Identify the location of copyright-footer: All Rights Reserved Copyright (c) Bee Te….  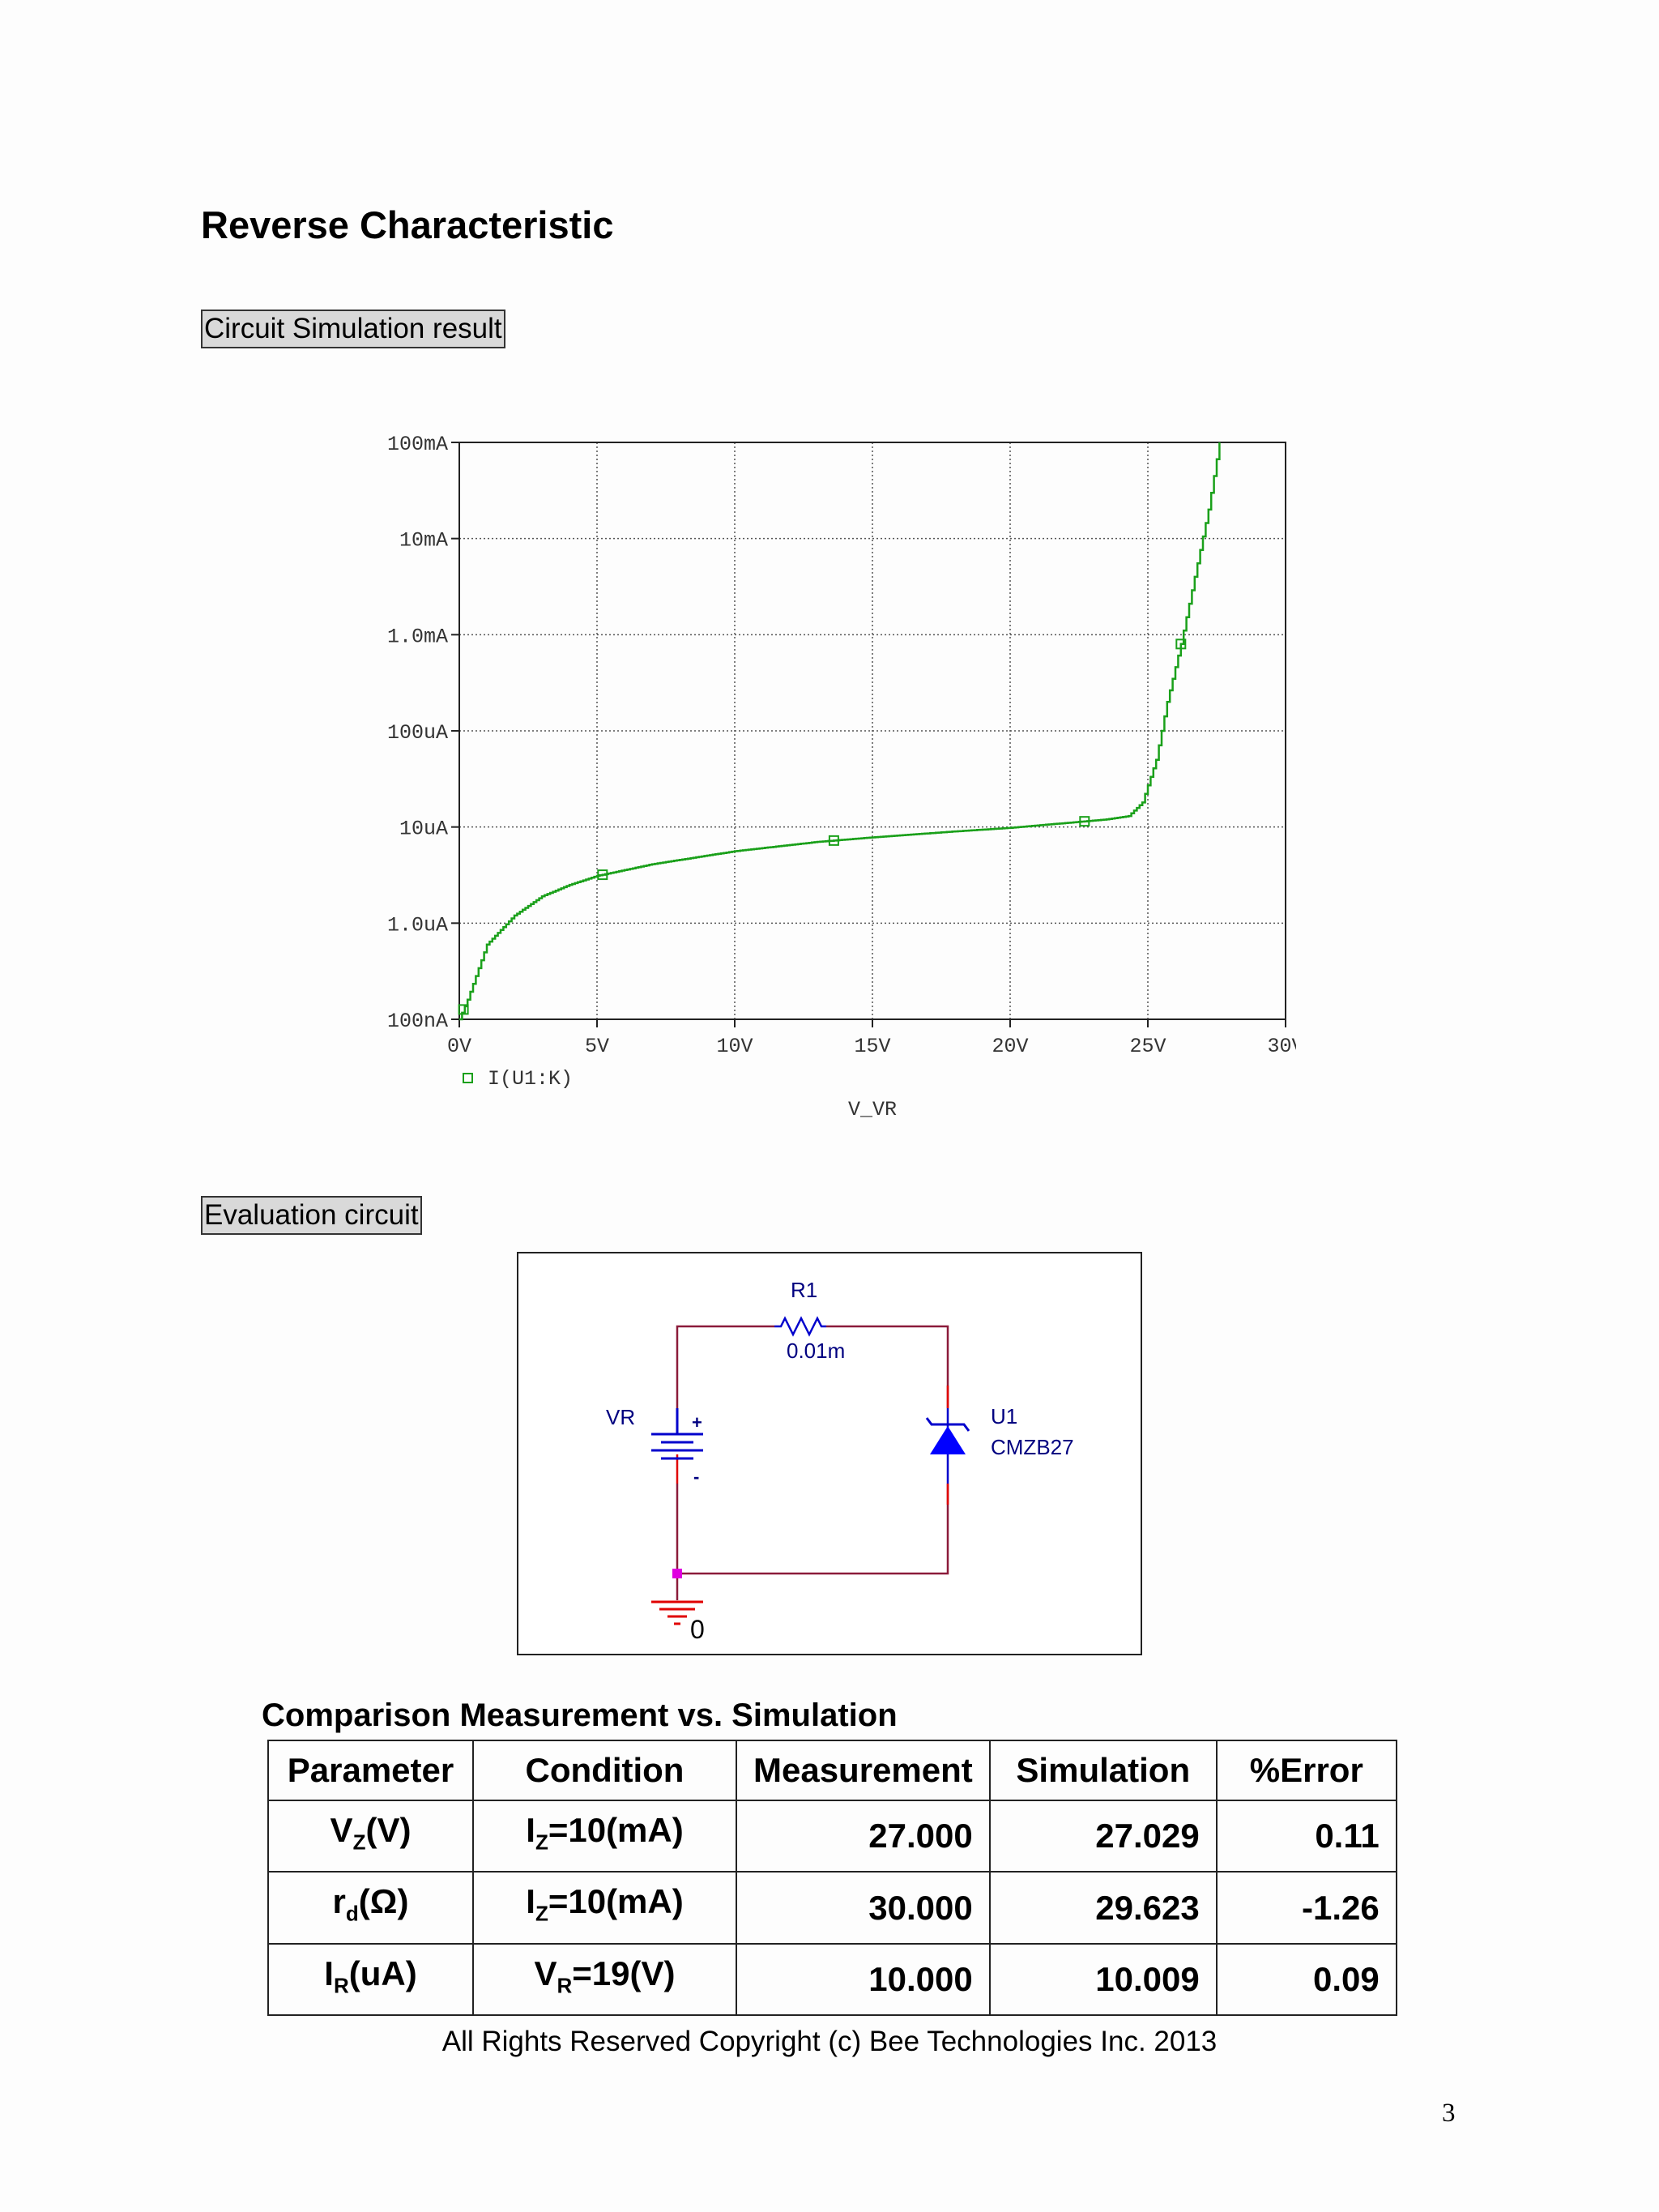
(829, 2041).